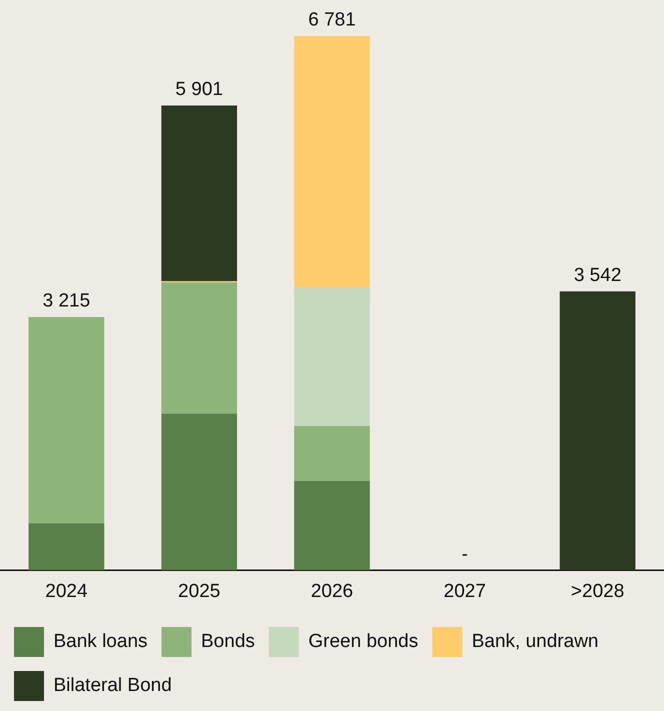 This screenshot has height=711, width=664. I want to click on annotation: 5 901, so click(199, 89).